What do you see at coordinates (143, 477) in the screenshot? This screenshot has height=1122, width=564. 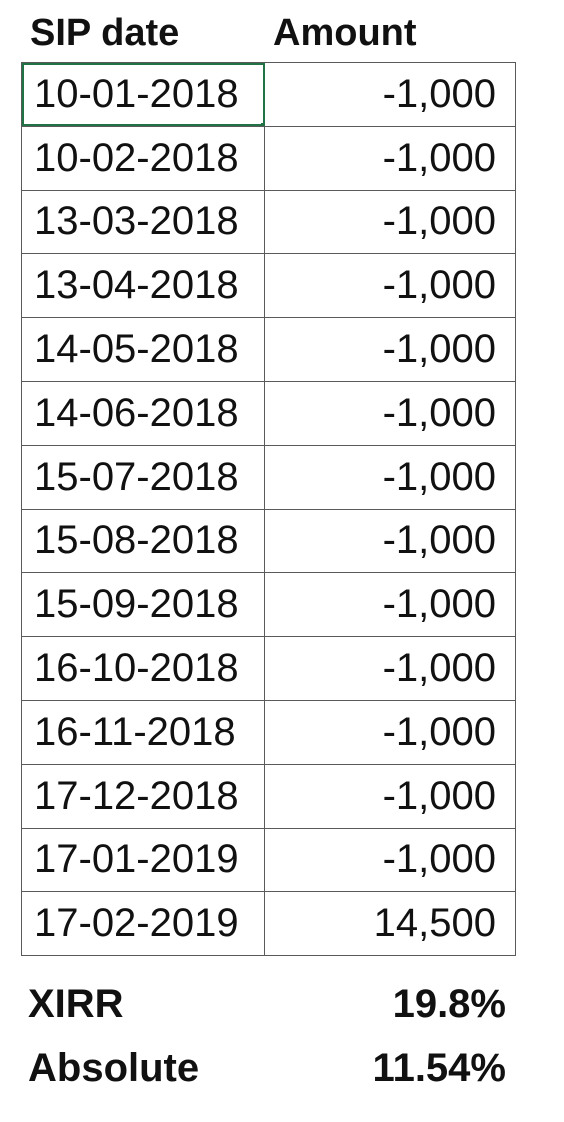 I see `date-cell: 15-07-2018` at bounding box center [143, 477].